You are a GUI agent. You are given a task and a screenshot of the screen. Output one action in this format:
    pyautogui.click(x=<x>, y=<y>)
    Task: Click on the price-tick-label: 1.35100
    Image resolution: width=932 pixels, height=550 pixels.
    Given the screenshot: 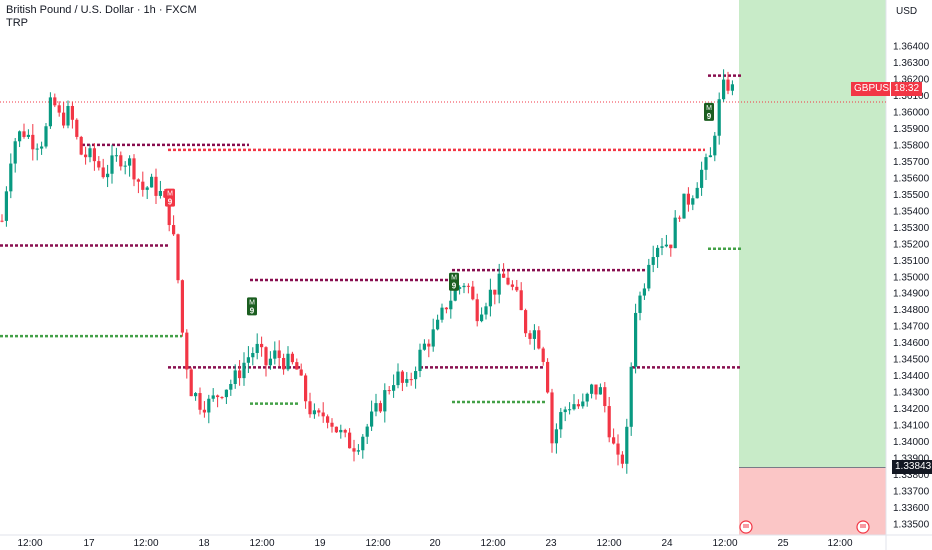 What is the action you would take?
    pyautogui.click(x=911, y=261)
    